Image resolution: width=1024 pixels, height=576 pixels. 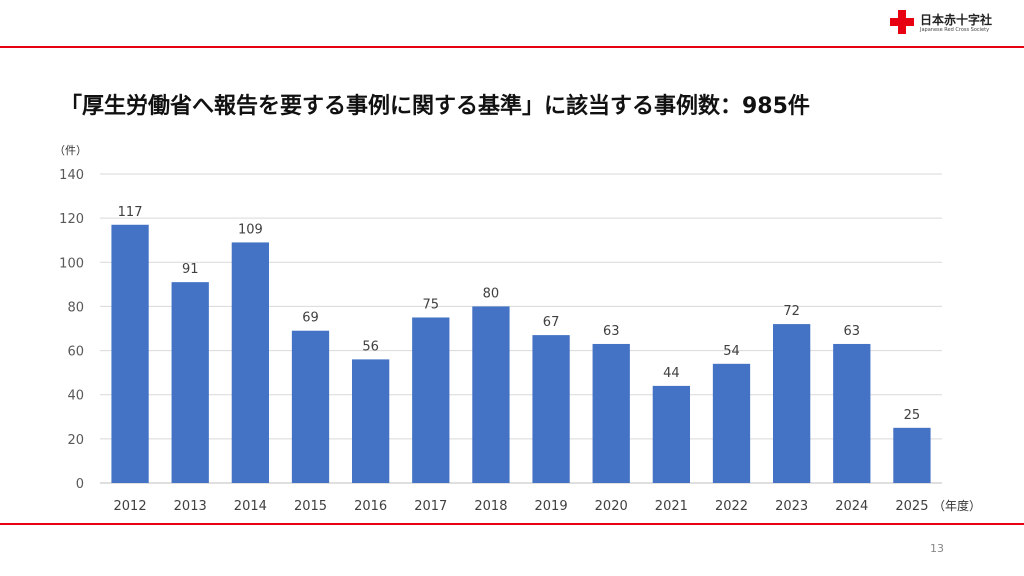 I want to click on x-tick-label: 2016, so click(x=370, y=506).